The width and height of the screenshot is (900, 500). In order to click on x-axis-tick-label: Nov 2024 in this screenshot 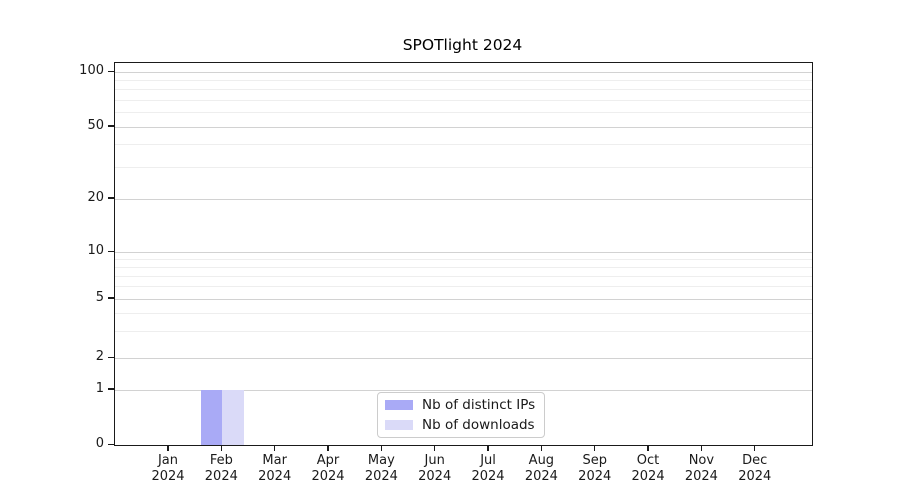, I will do `click(701, 468)`.